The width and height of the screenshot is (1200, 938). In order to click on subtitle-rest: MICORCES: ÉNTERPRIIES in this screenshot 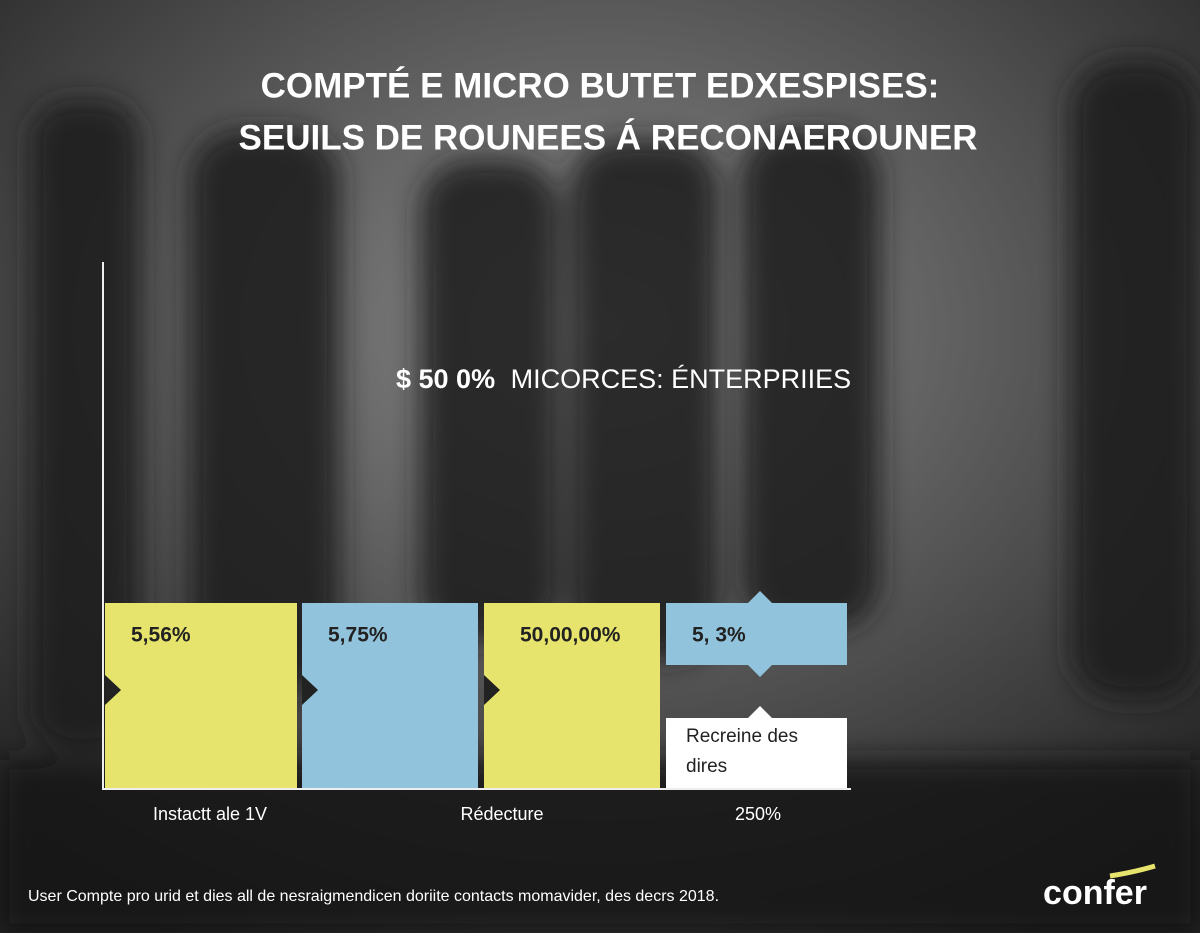, I will do `click(681, 379)`.